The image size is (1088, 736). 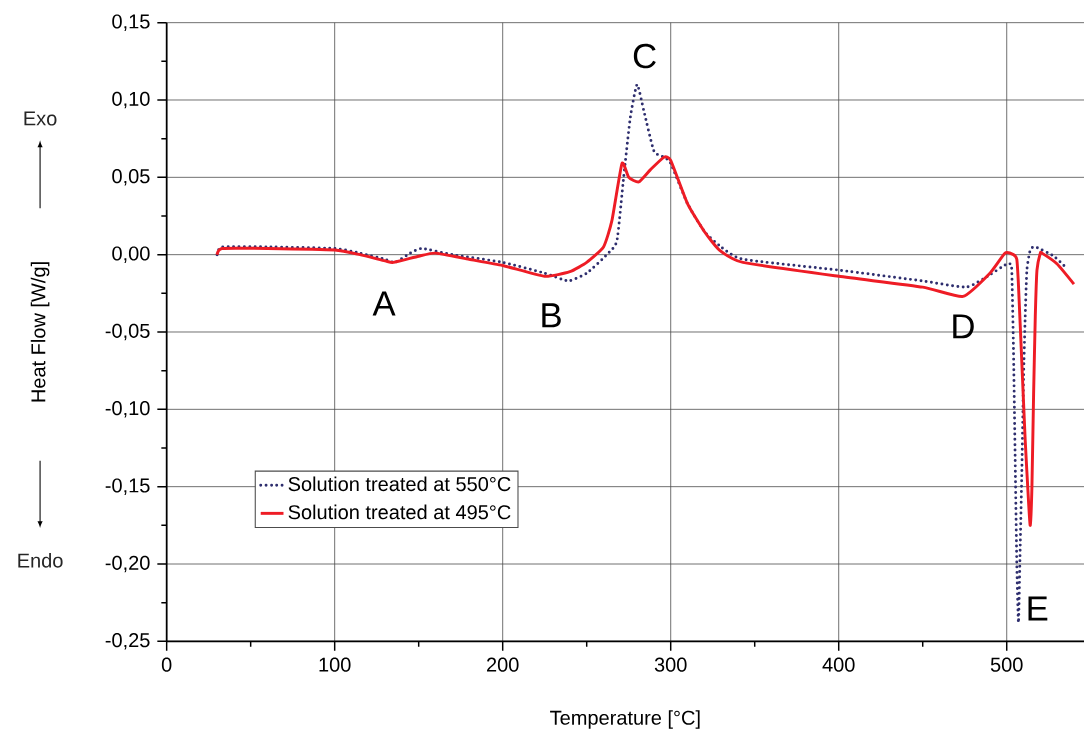 I want to click on annotation: C, so click(x=644, y=56).